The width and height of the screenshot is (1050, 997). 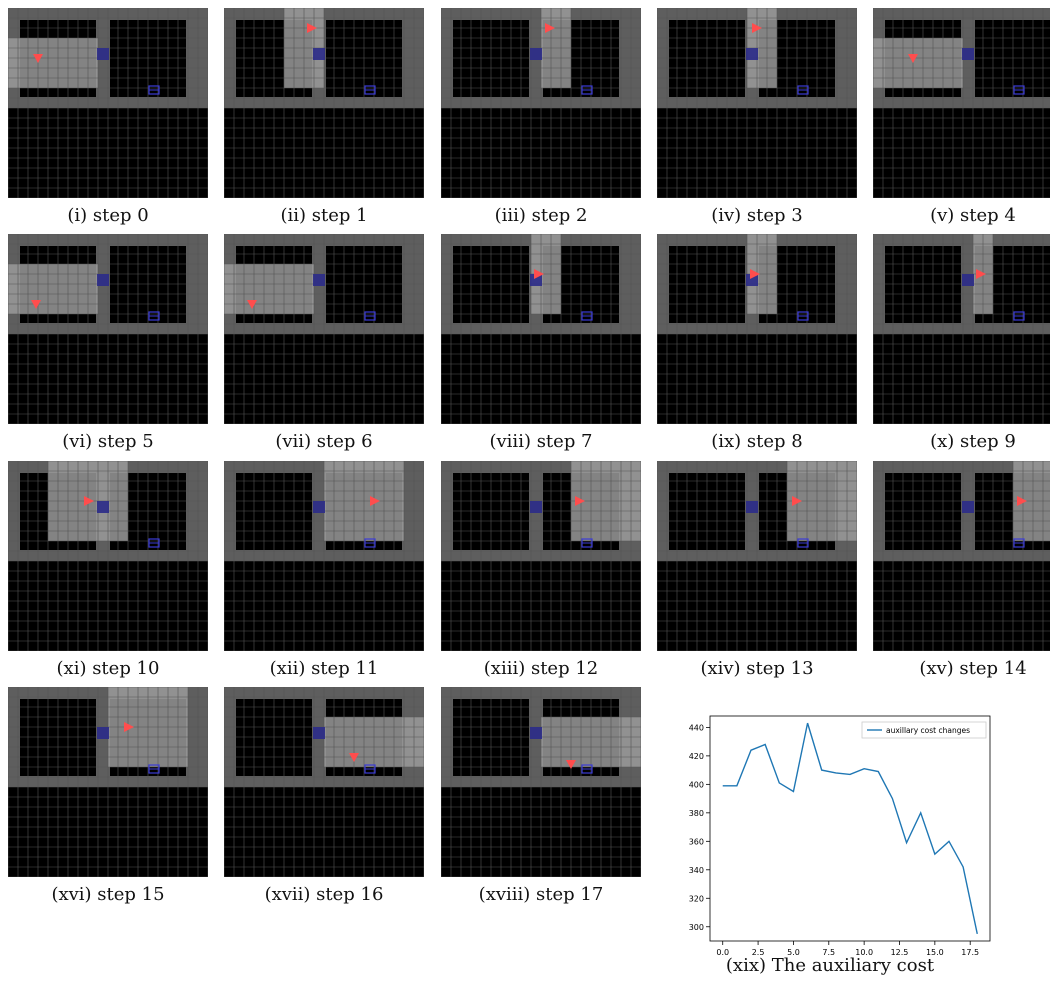 I want to click on legend-label: auxillary cost changes, so click(x=928, y=730).